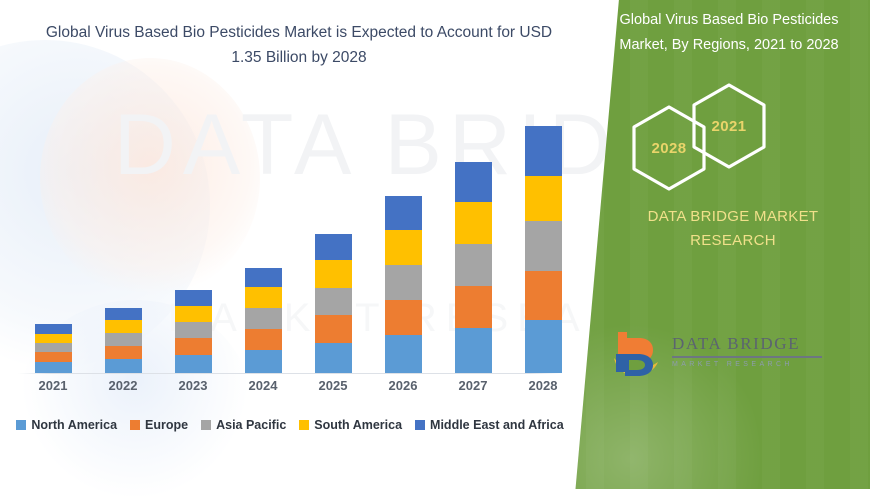  Describe the element at coordinates (638, 353) in the screenshot. I see `logo-mark-icon` at that location.